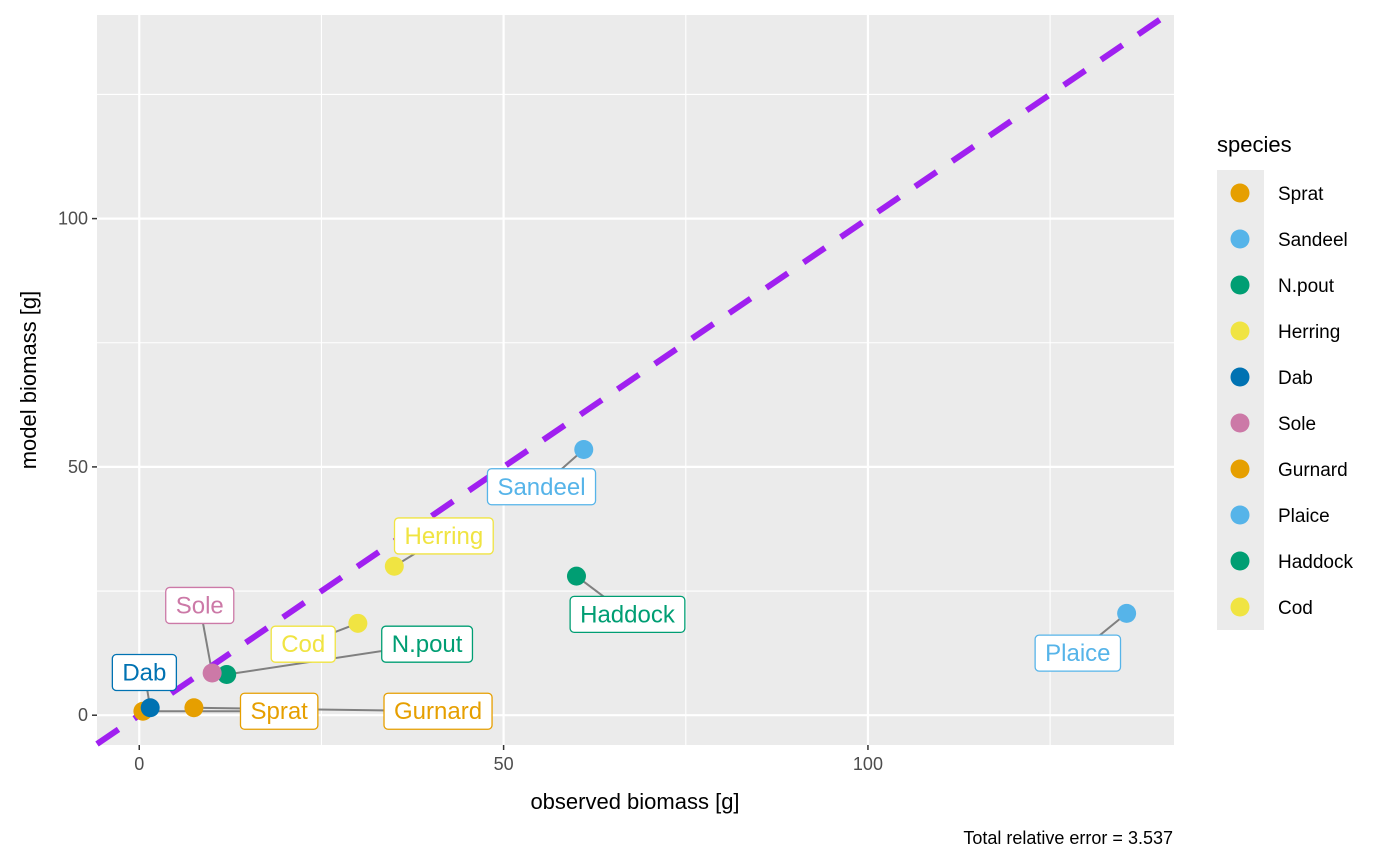 The height and width of the screenshot is (866, 1400). What do you see at coordinates (576, 576) in the screenshot?
I see `point-haddock` at bounding box center [576, 576].